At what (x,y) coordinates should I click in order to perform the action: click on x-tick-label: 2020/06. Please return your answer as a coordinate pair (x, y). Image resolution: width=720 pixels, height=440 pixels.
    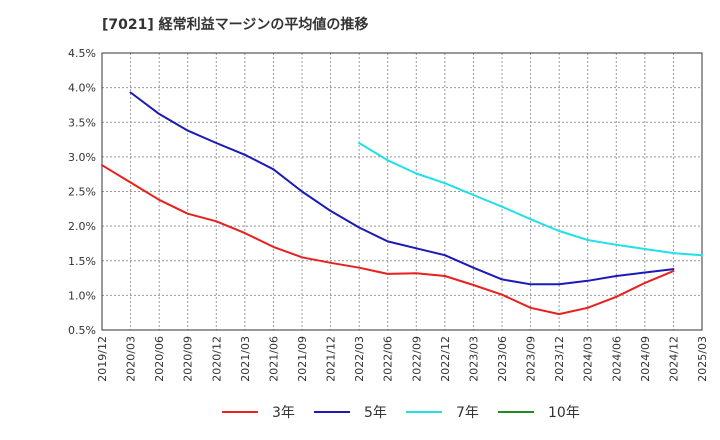
    Looking at the image, I should click on (159, 359).